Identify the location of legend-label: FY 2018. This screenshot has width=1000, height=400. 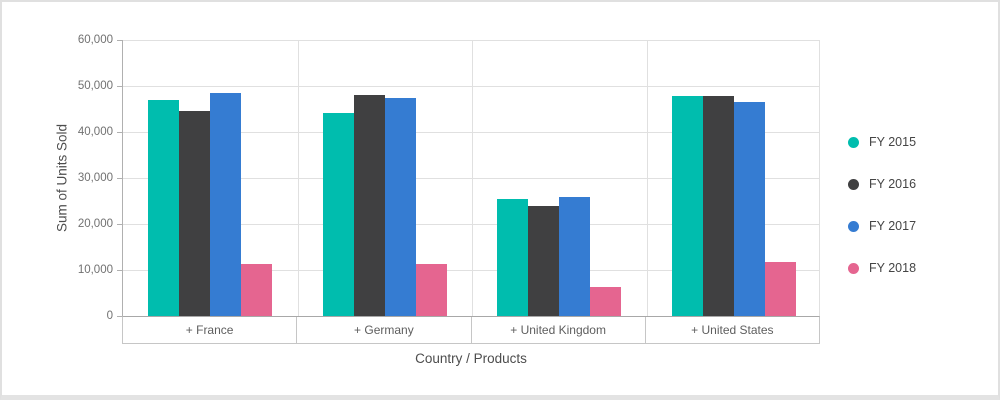
(893, 268).